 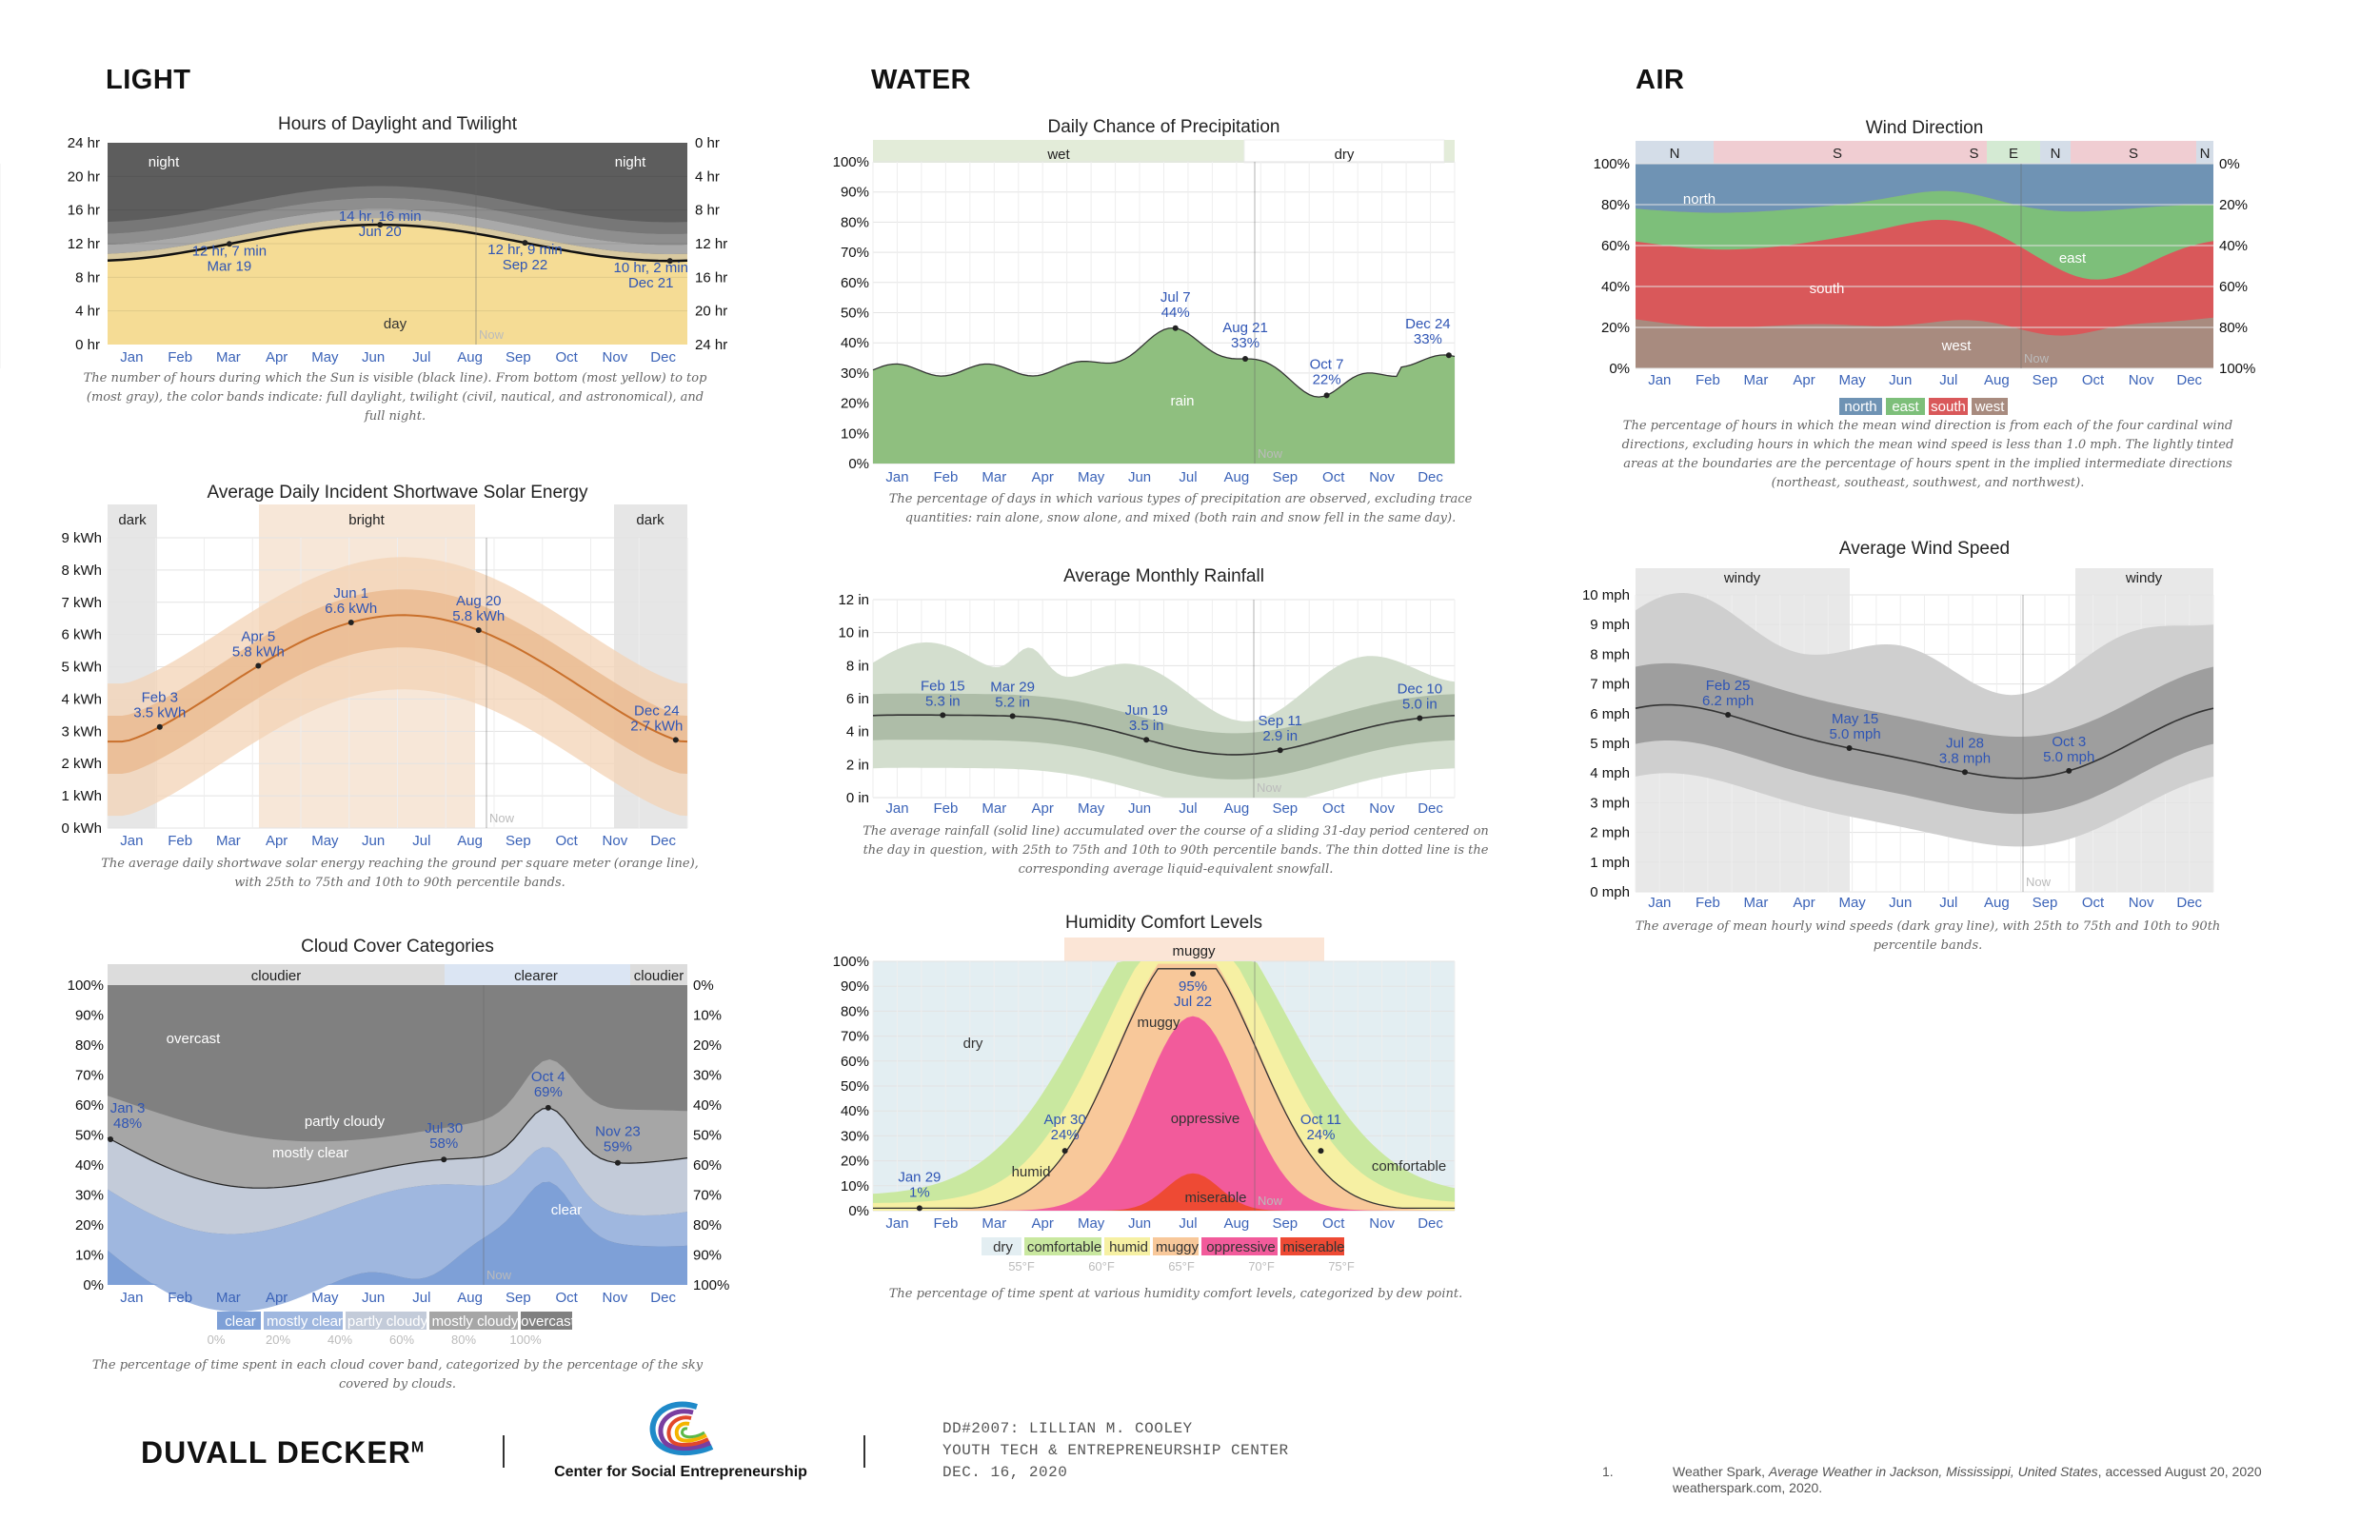 What do you see at coordinates (1031, 1172) in the screenshot?
I see `humidity-humid-label: humid` at bounding box center [1031, 1172].